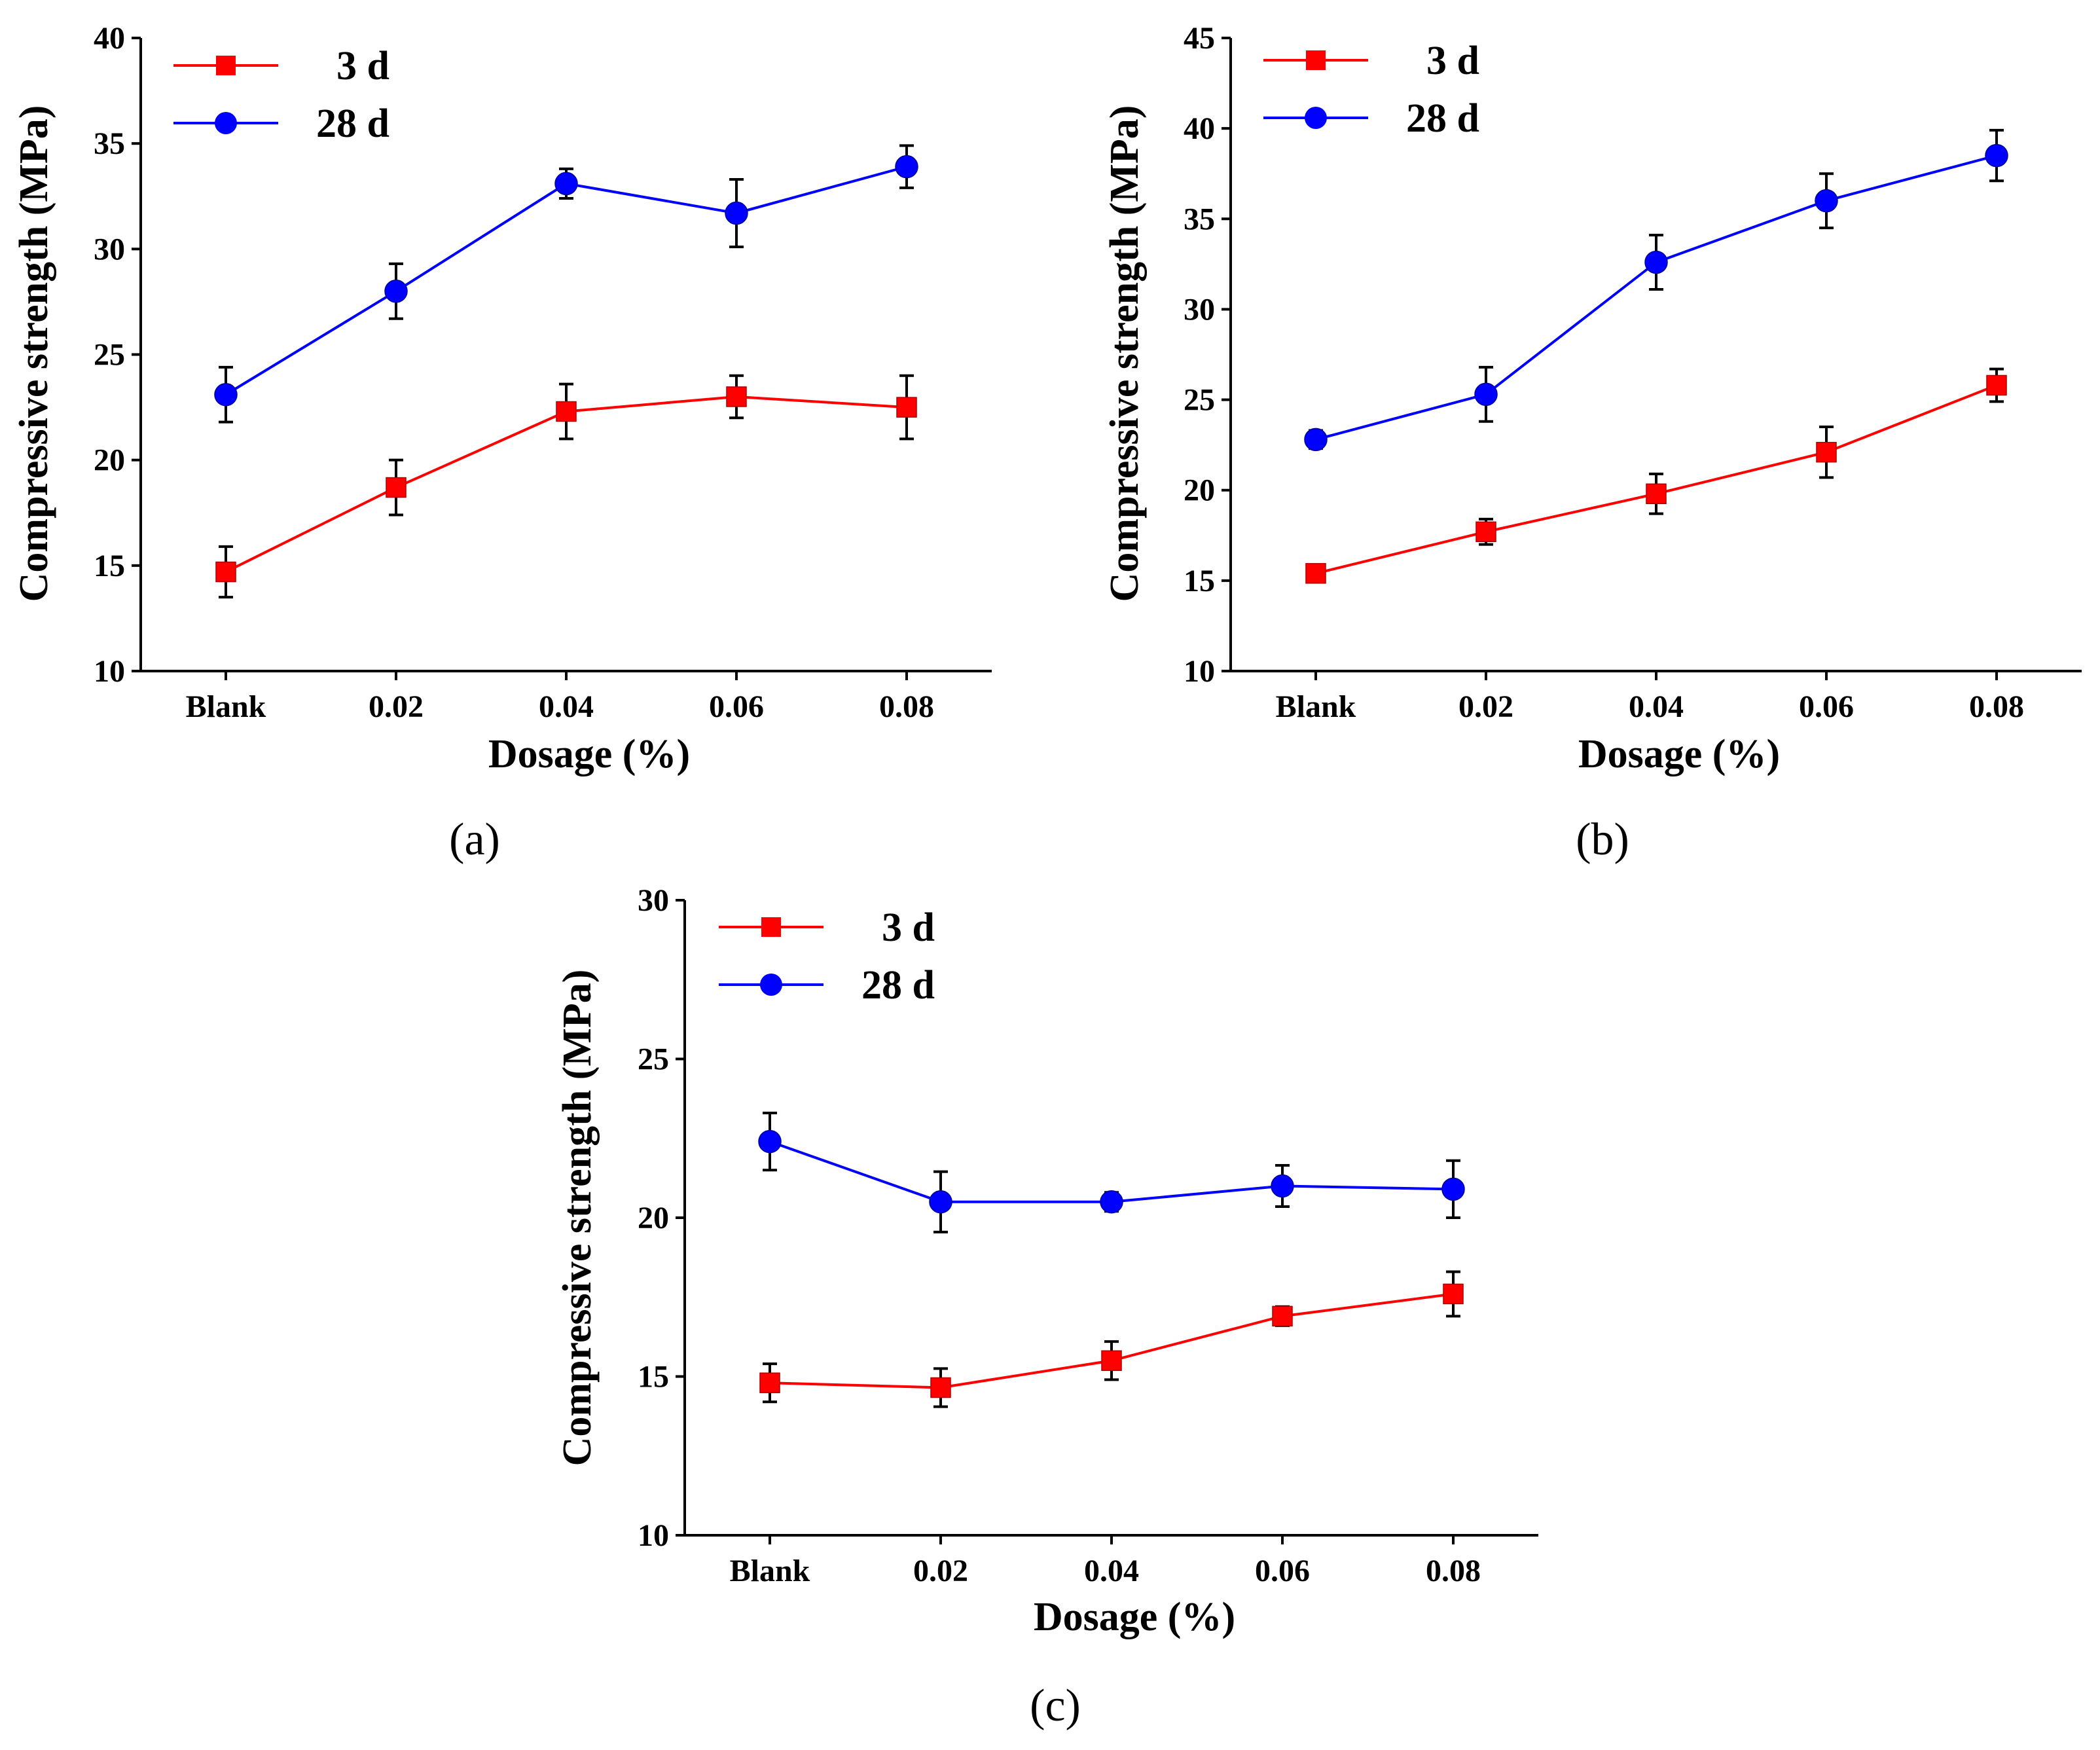  What do you see at coordinates (906, 706) in the screenshot?
I see `x-tick-label-a: 0.08` at bounding box center [906, 706].